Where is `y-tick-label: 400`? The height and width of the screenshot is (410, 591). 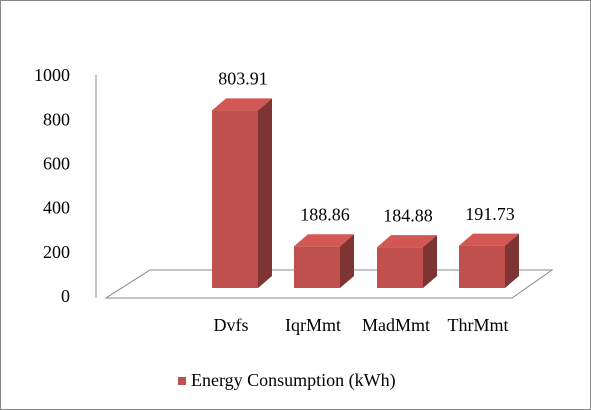 y-tick-label: 400 is located at coordinates (56, 208).